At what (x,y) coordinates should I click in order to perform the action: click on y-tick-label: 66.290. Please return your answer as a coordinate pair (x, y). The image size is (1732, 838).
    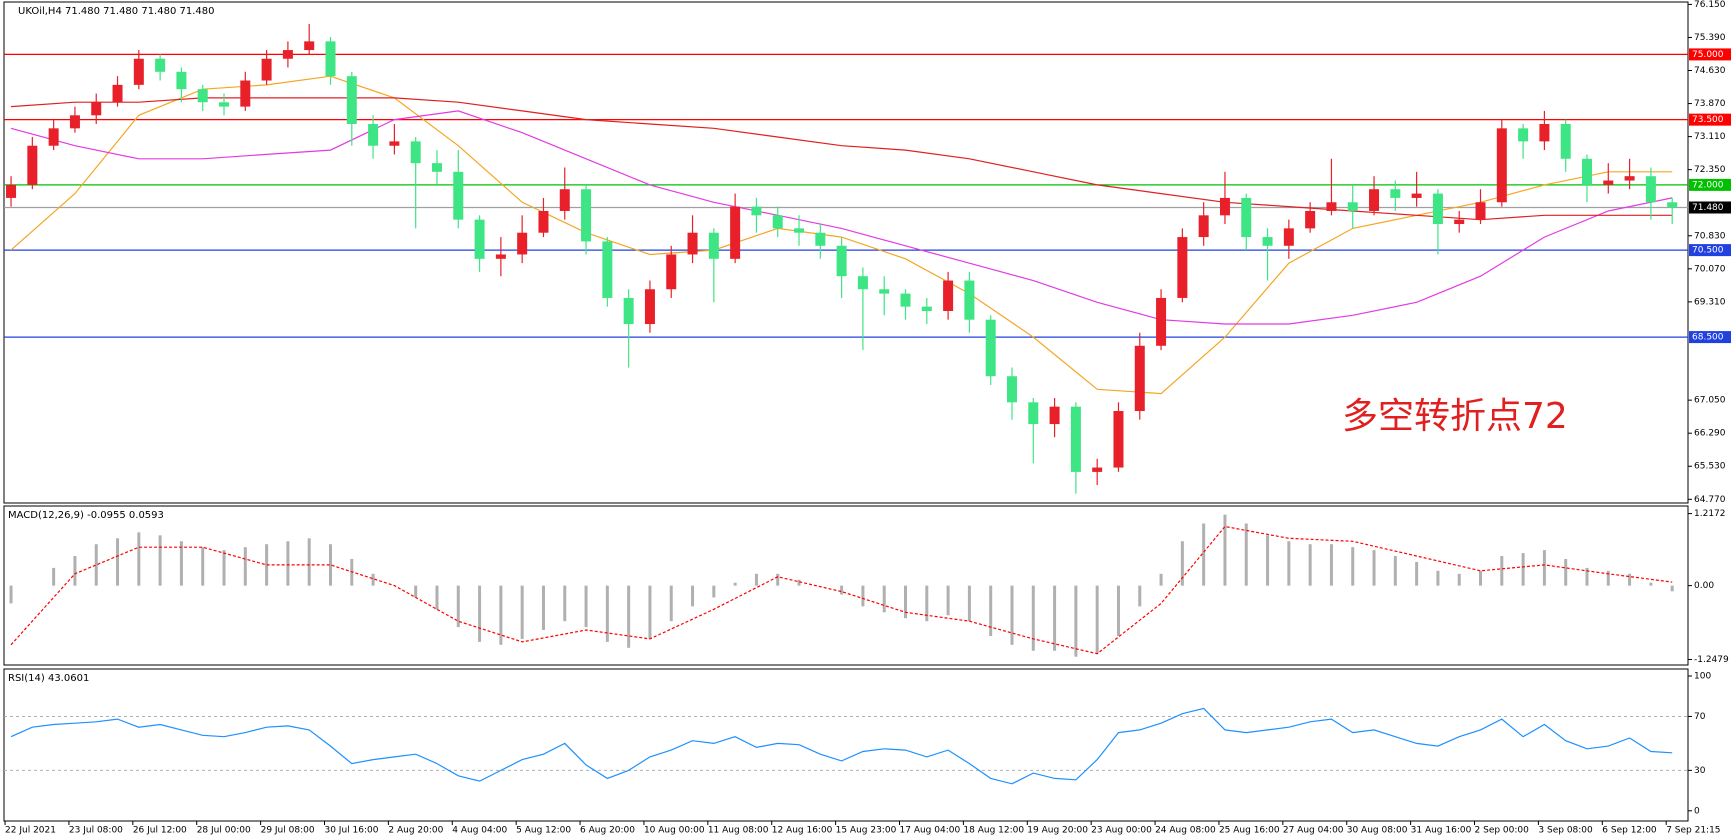
    Looking at the image, I should click on (1710, 434).